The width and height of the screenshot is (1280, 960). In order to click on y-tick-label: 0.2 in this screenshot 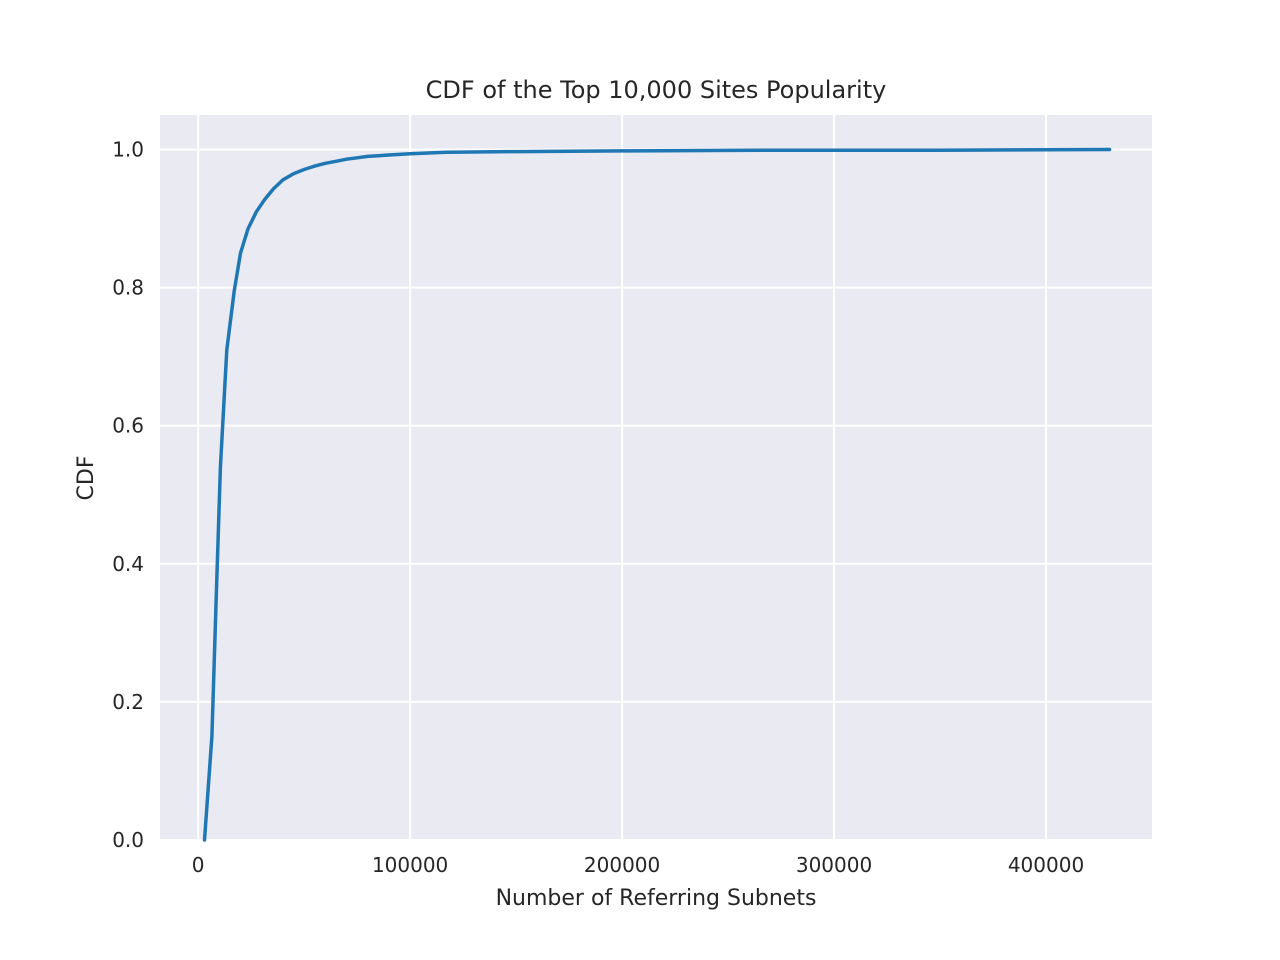, I will do `click(128, 702)`.